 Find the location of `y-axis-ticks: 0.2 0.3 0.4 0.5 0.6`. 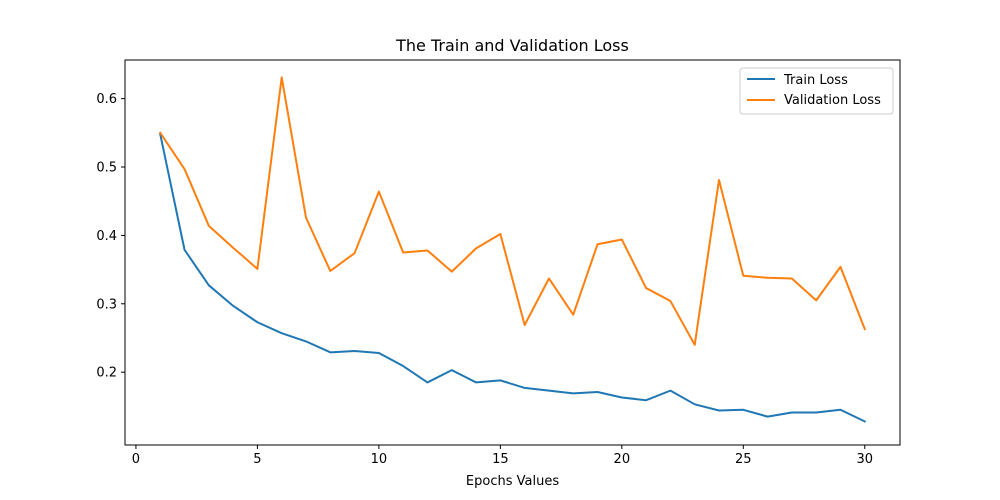

y-axis-ticks: 0.2 0.3 0.4 0.5 0.6 is located at coordinates (110, 236).